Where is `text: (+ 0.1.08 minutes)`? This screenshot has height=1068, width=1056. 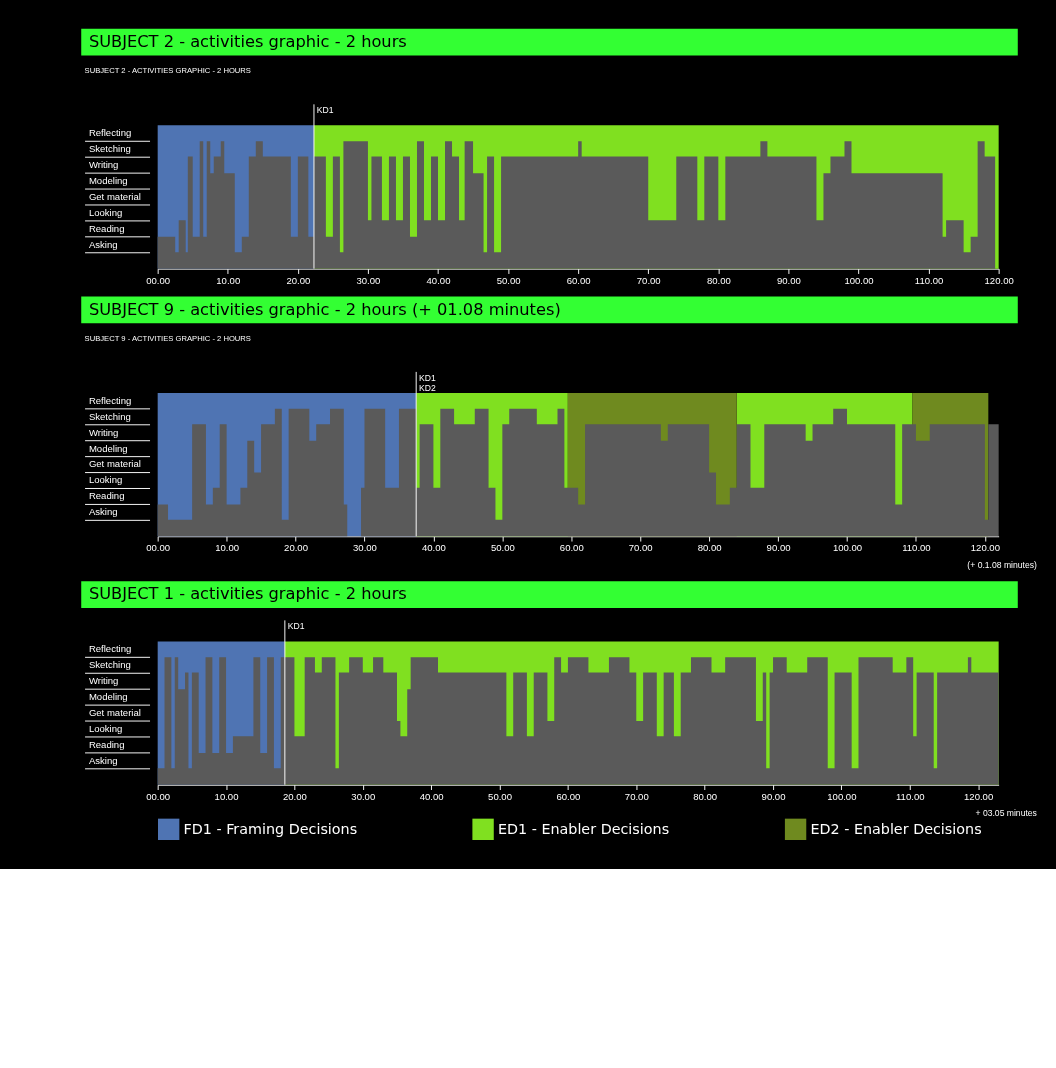
text: (+ 0.1.08 minutes) is located at coordinates (1002, 564).